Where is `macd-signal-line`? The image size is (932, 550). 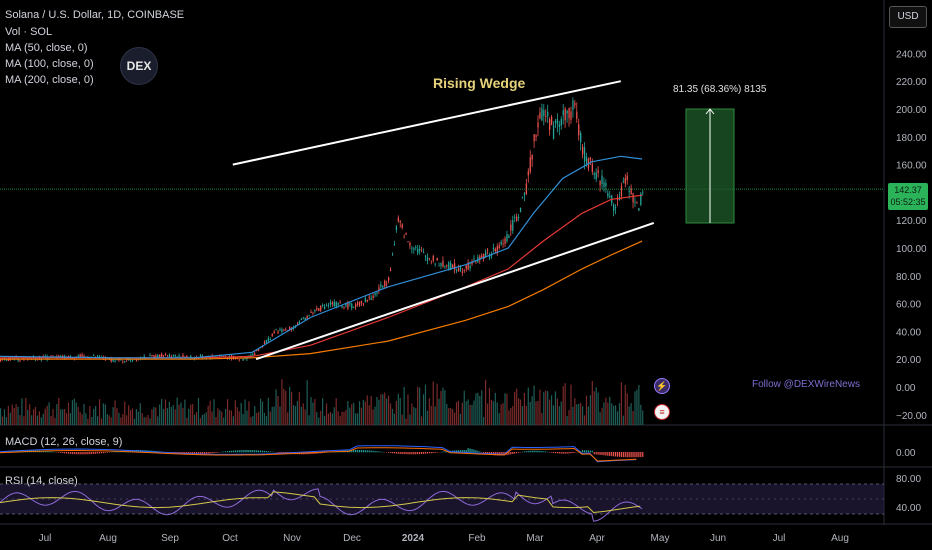
macd-signal-line is located at coordinates (318, 454).